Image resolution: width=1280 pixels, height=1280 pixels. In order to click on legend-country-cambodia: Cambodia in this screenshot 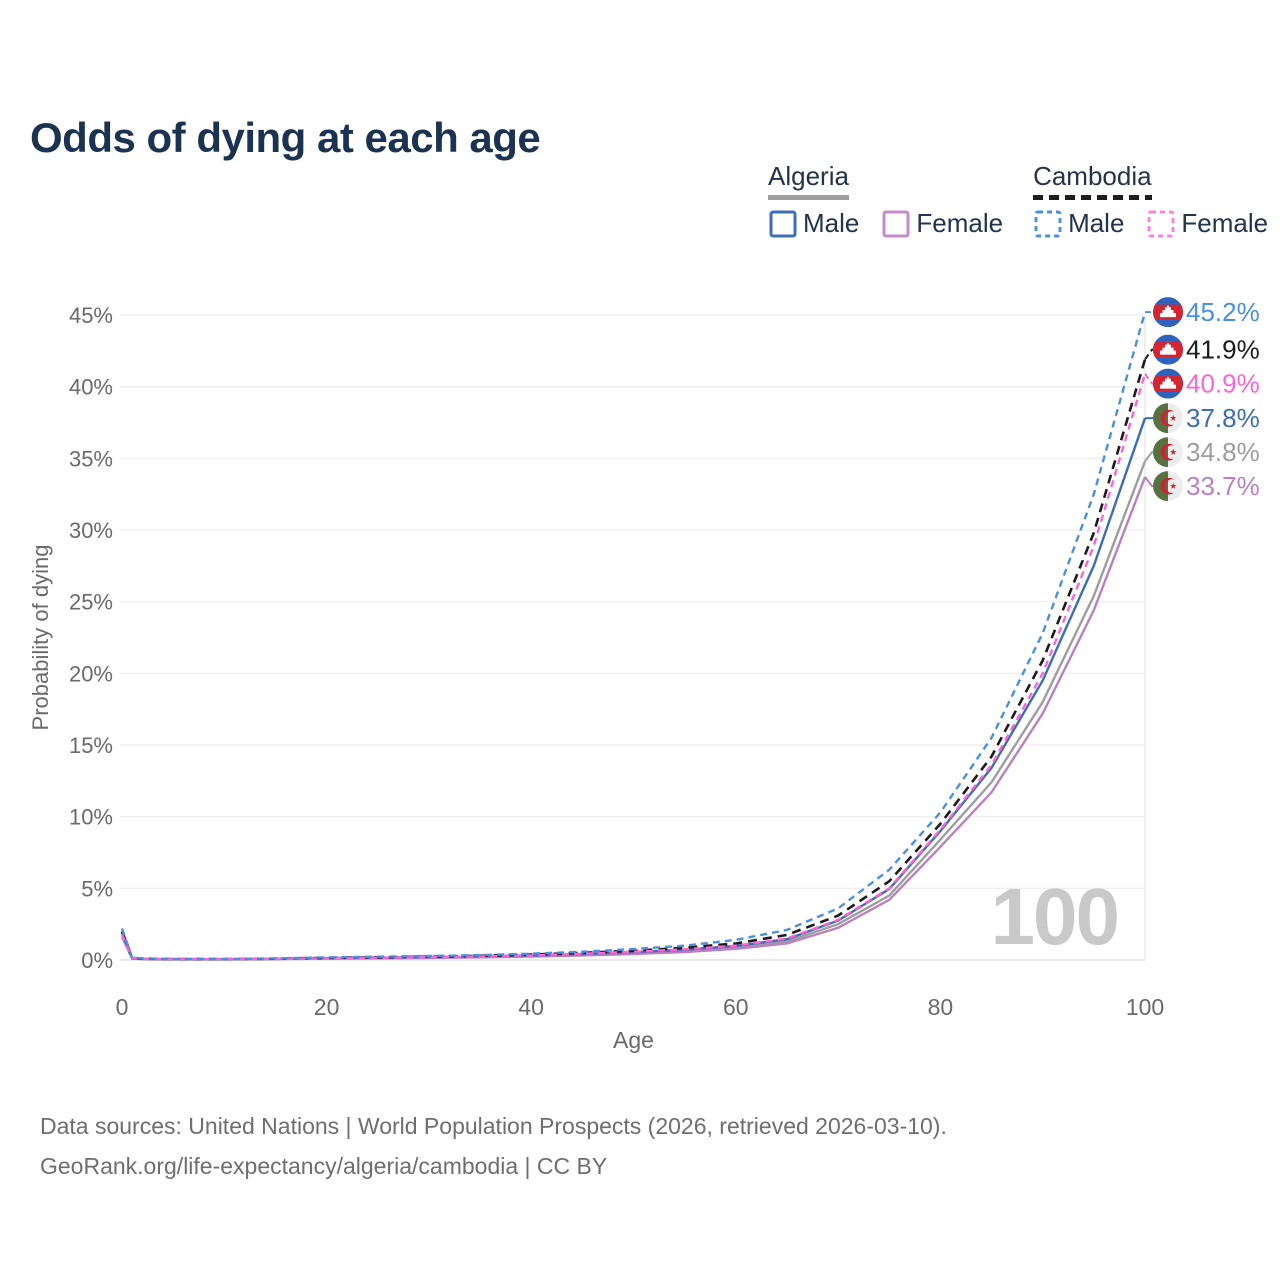, I will do `click(1092, 180)`.